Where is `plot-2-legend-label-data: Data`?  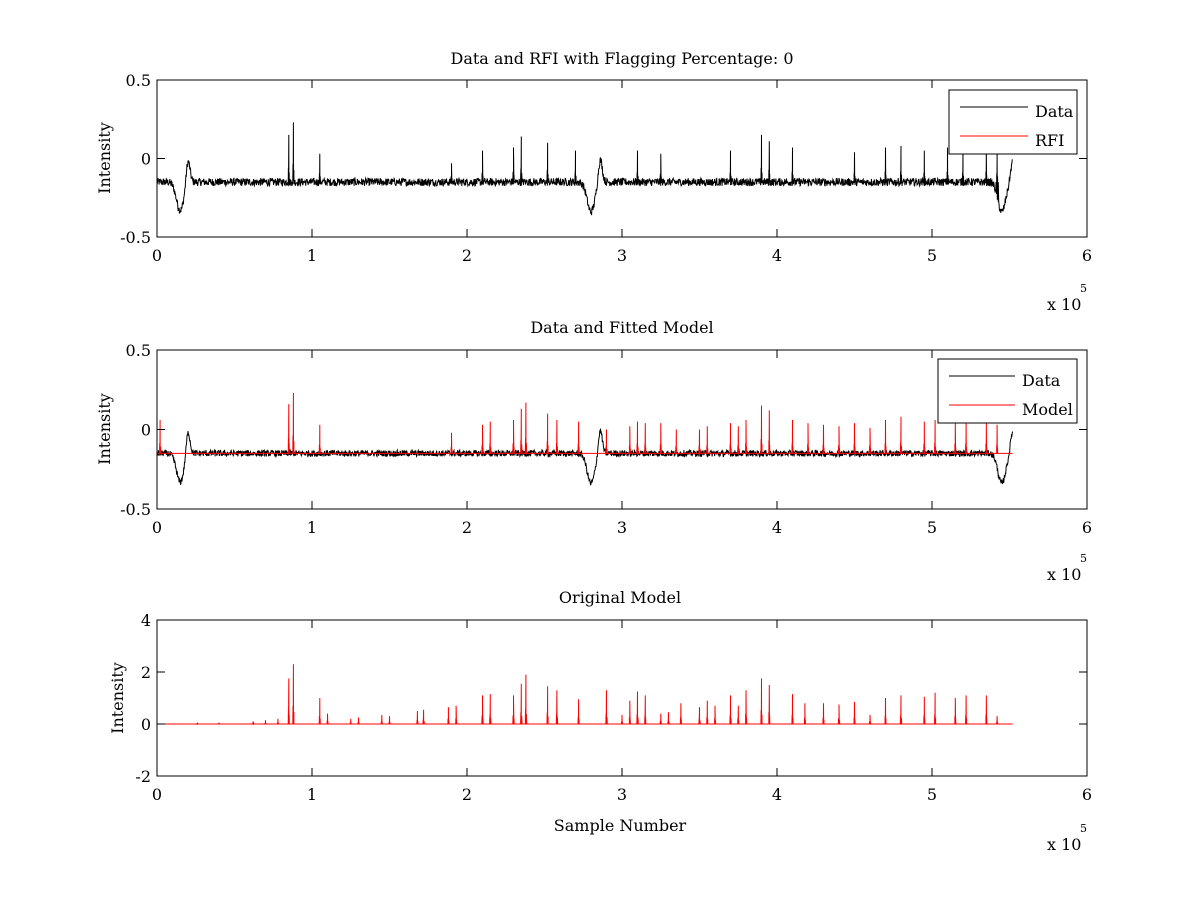 plot-2-legend-label-data: Data is located at coordinates (1041, 380).